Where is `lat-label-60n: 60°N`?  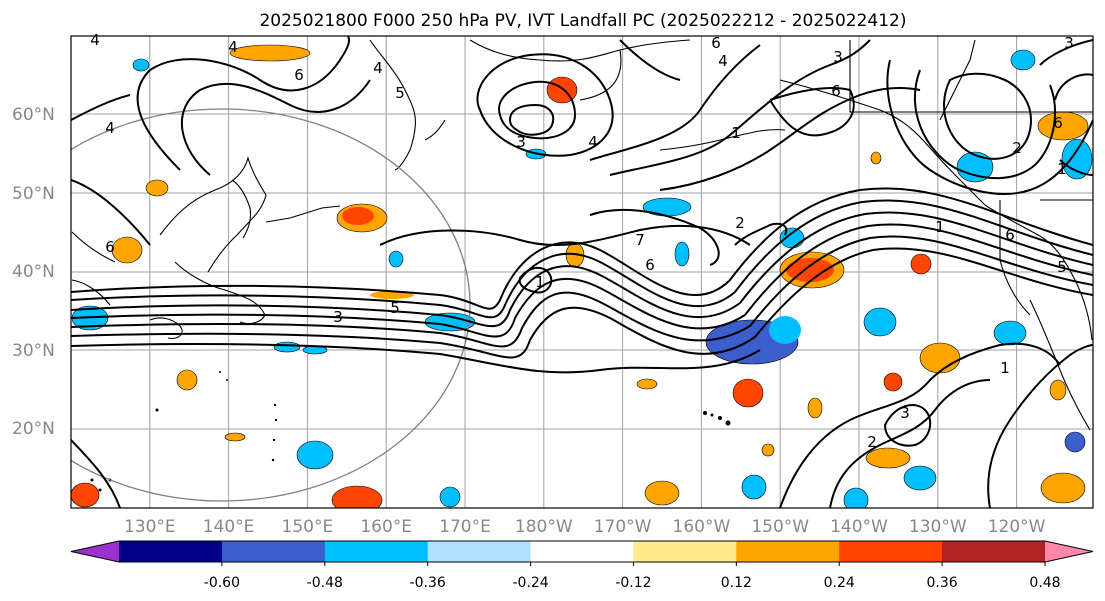 lat-label-60n: 60°N is located at coordinates (33, 115).